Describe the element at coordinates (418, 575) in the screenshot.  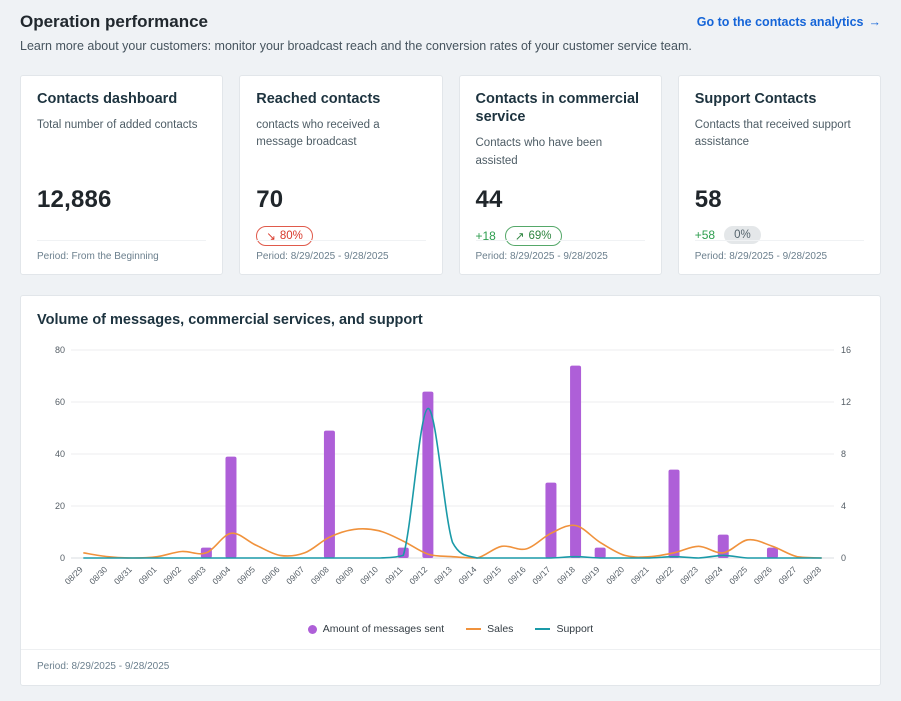
I see `svg-text: 09/12` at that location.